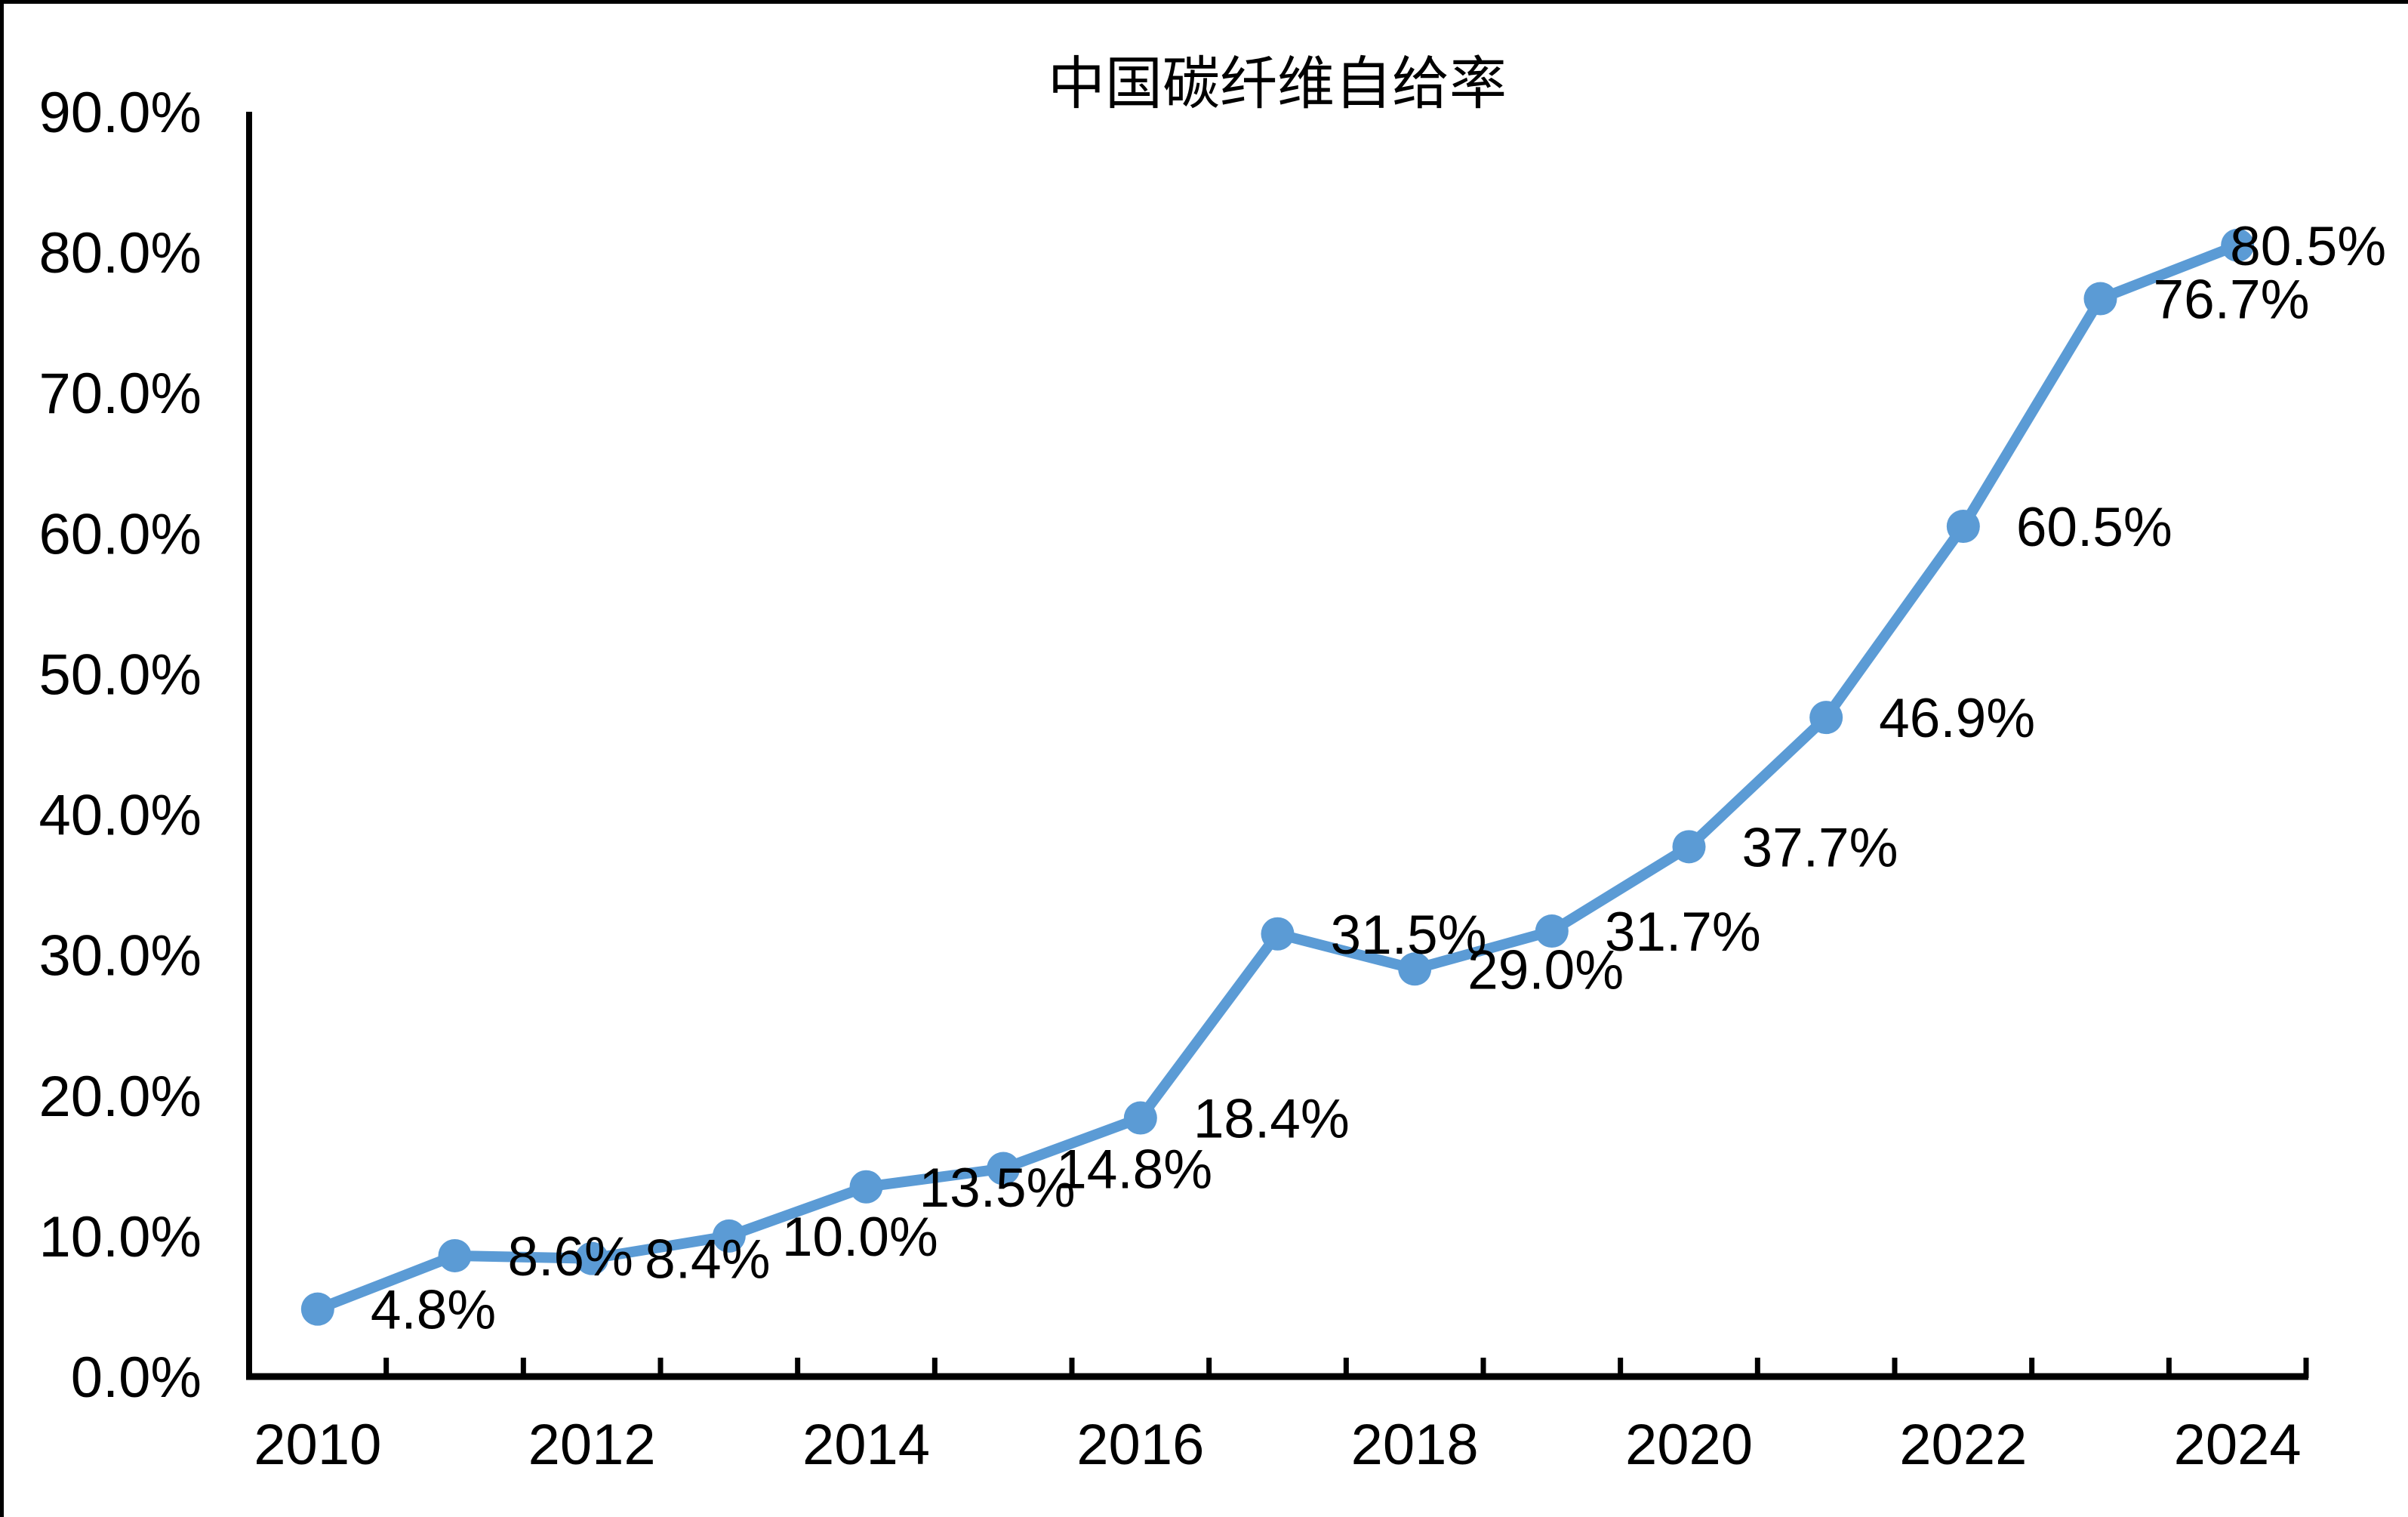 This screenshot has width=2408, height=1517. Describe the element at coordinates (2308, 246) in the screenshot. I see `data-label-2024: 80.5%` at that location.